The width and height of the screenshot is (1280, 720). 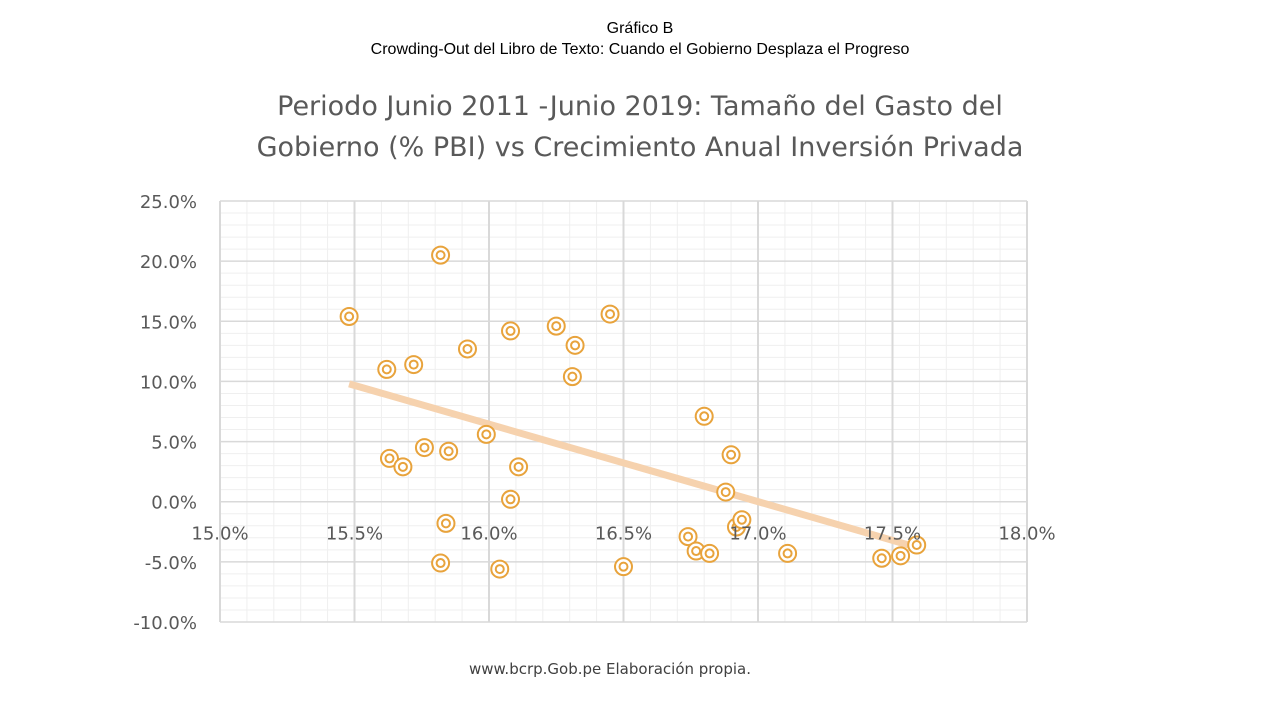 I want to click on y-tick-label: 25.0%, so click(x=168, y=202).